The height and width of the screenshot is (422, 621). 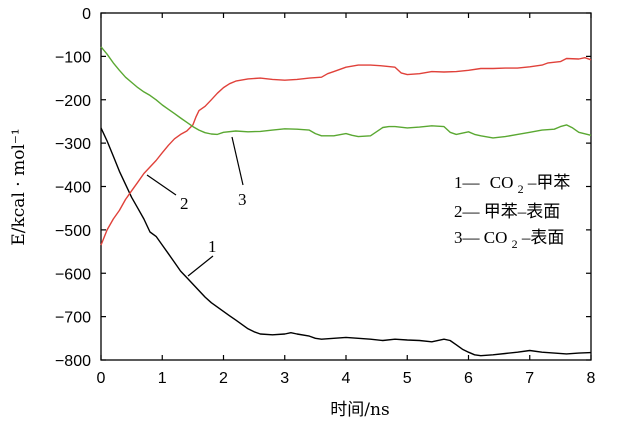 I want to click on legend-entry-1-text: CO, so click(x=502, y=182).